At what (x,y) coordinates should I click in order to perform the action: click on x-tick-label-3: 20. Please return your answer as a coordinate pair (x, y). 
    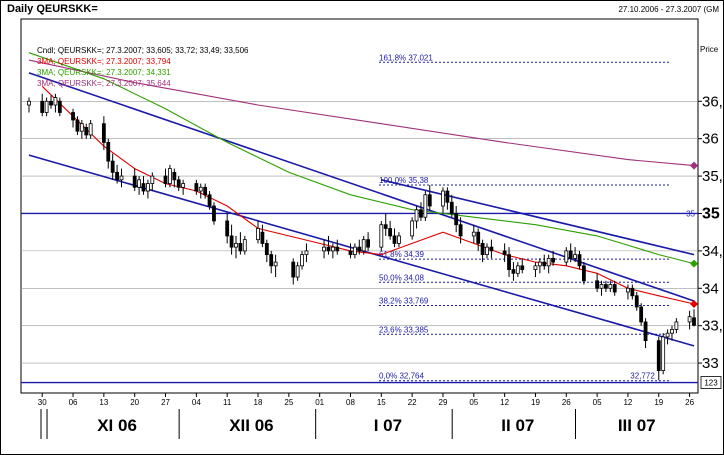
    Looking at the image, I should click on (134, 402).